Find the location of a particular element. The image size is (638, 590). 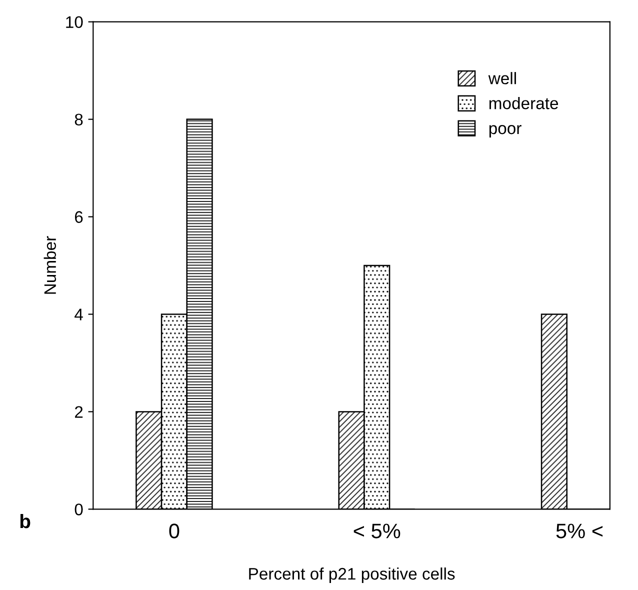

legend-label: well is located at coordinates (502, 78).